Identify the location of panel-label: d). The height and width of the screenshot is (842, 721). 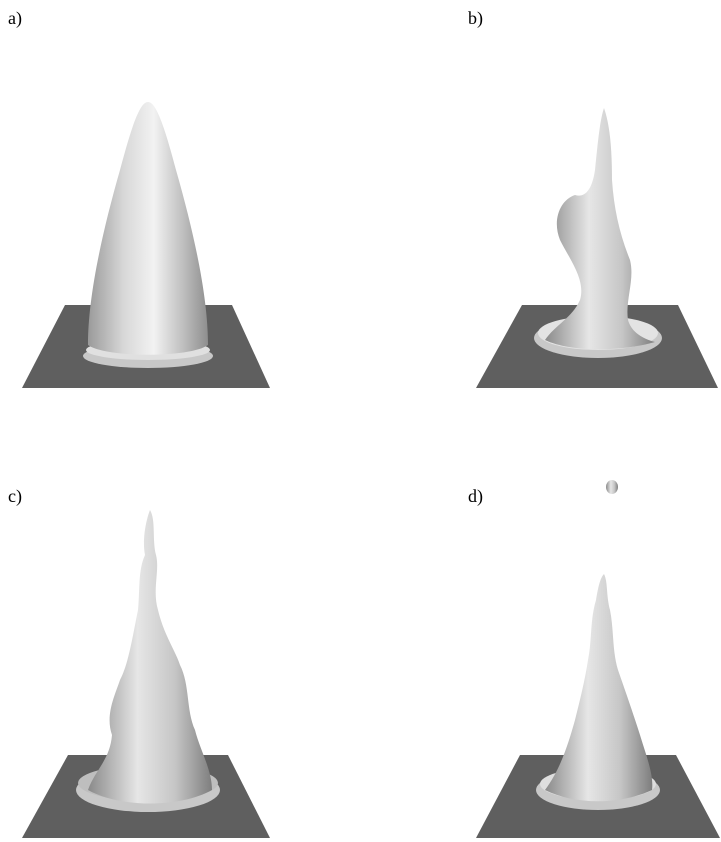
(475, 496).